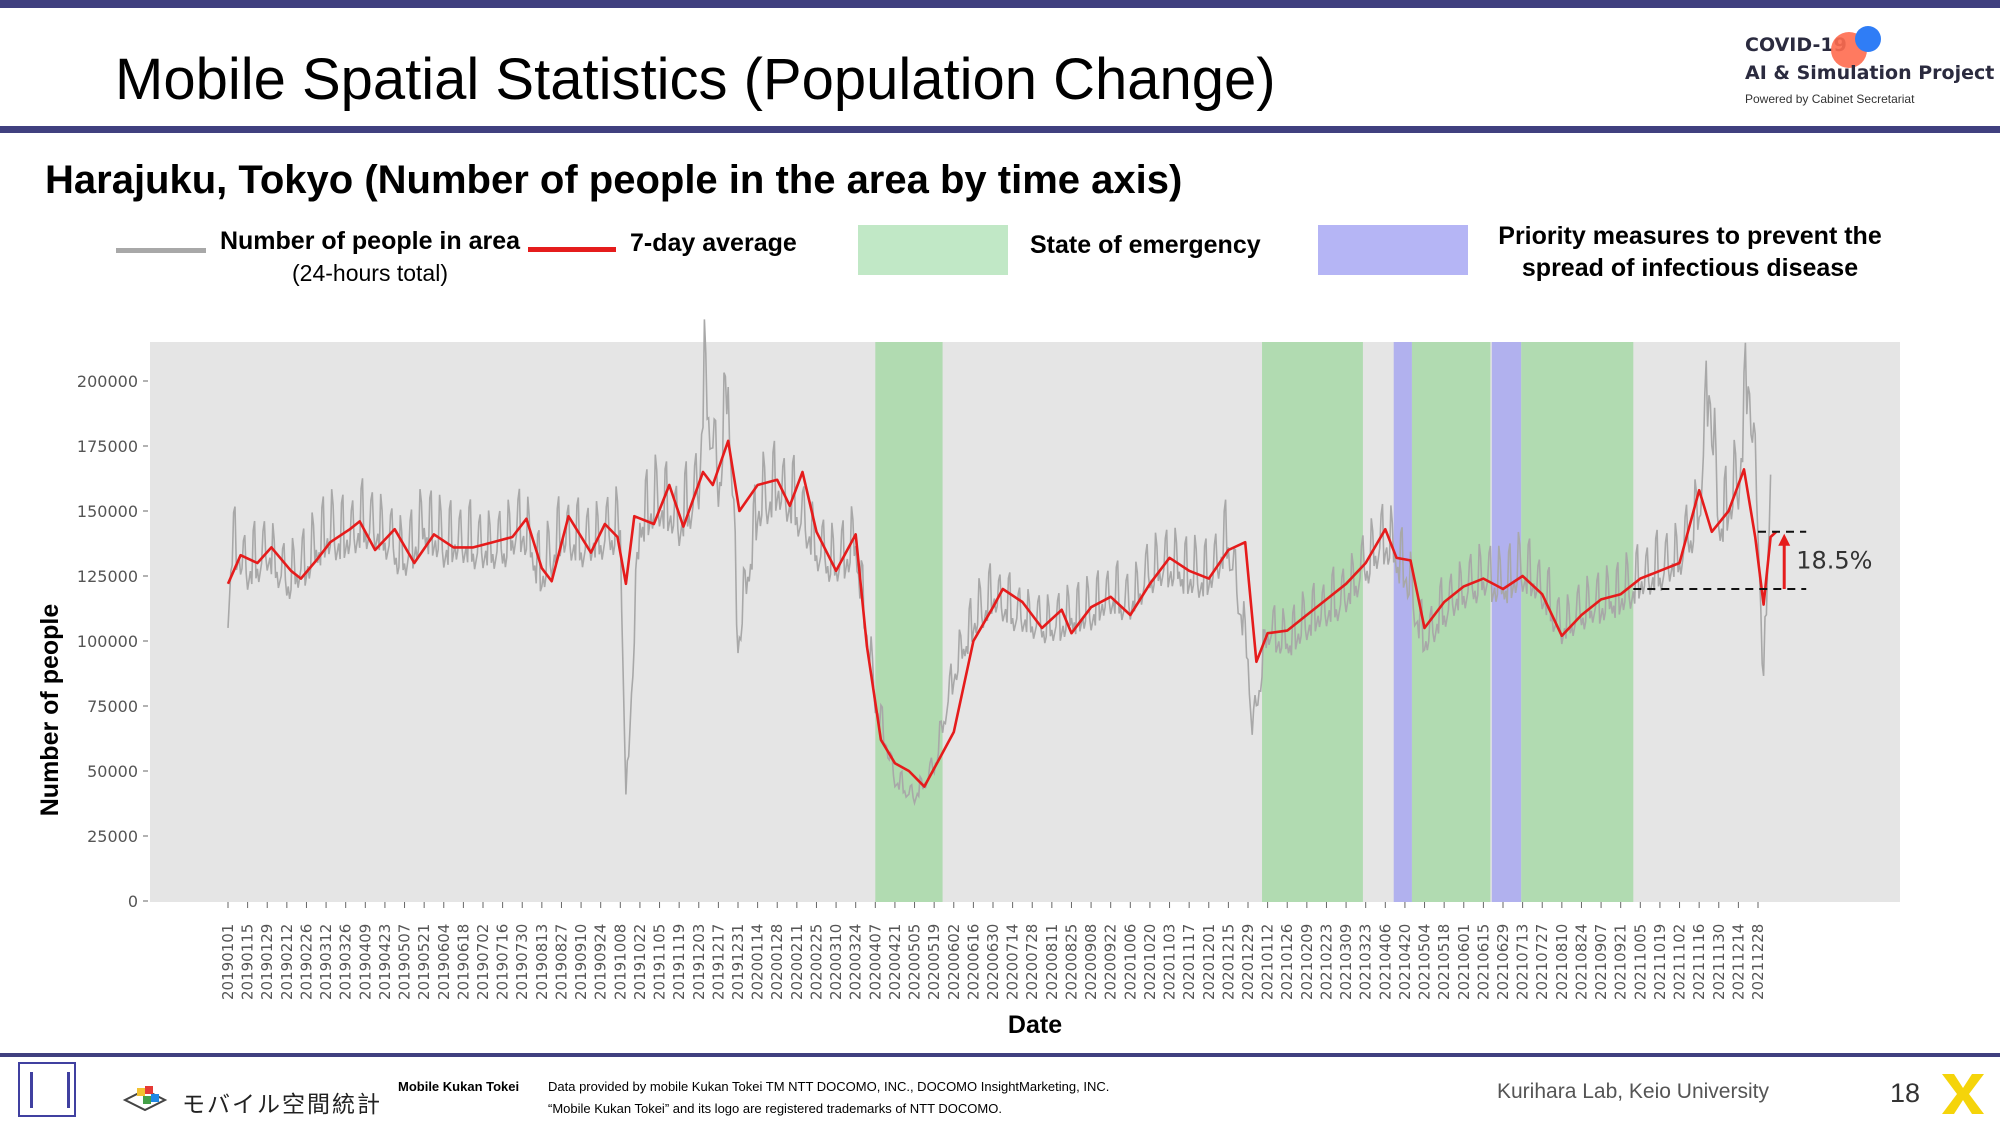 This screenshot has width=2000, height=1125. I want to click on x-tick-label: 20190604, so click(444, 962).